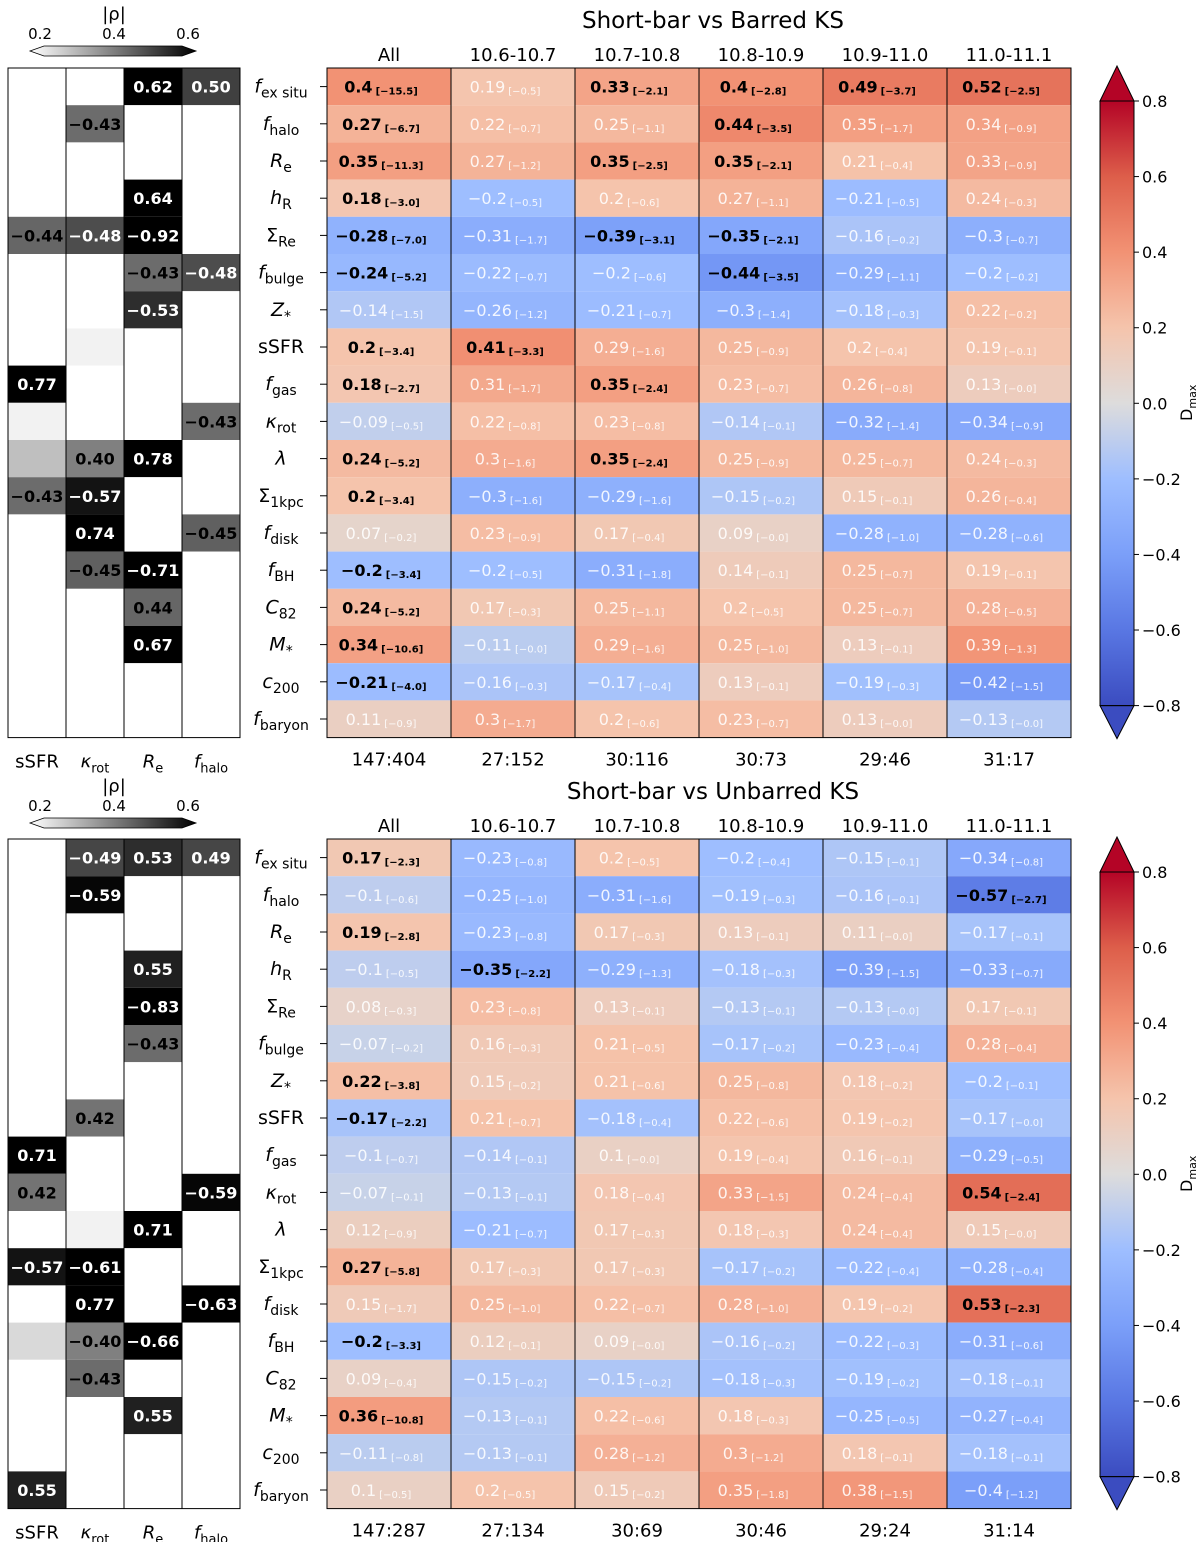 The image size is (1200, 1542). Describe the element at coordinates (877, 348) in the screenshot. I see `heatmap-cell-label: 0.2 [−0.4]` at that location.